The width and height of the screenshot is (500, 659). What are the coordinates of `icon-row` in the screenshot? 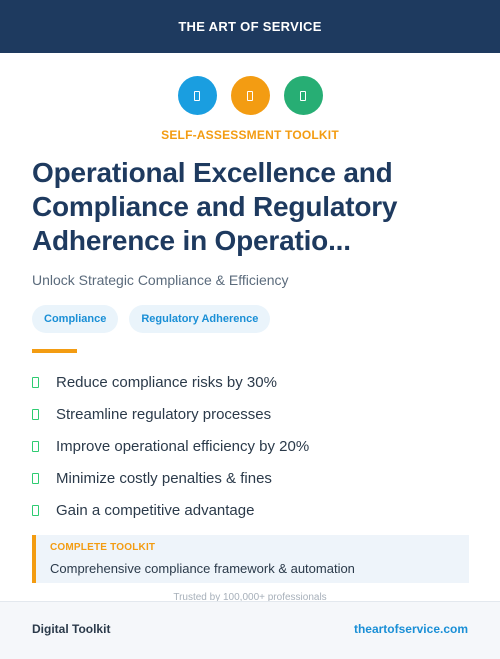 It's located at (250, 95).